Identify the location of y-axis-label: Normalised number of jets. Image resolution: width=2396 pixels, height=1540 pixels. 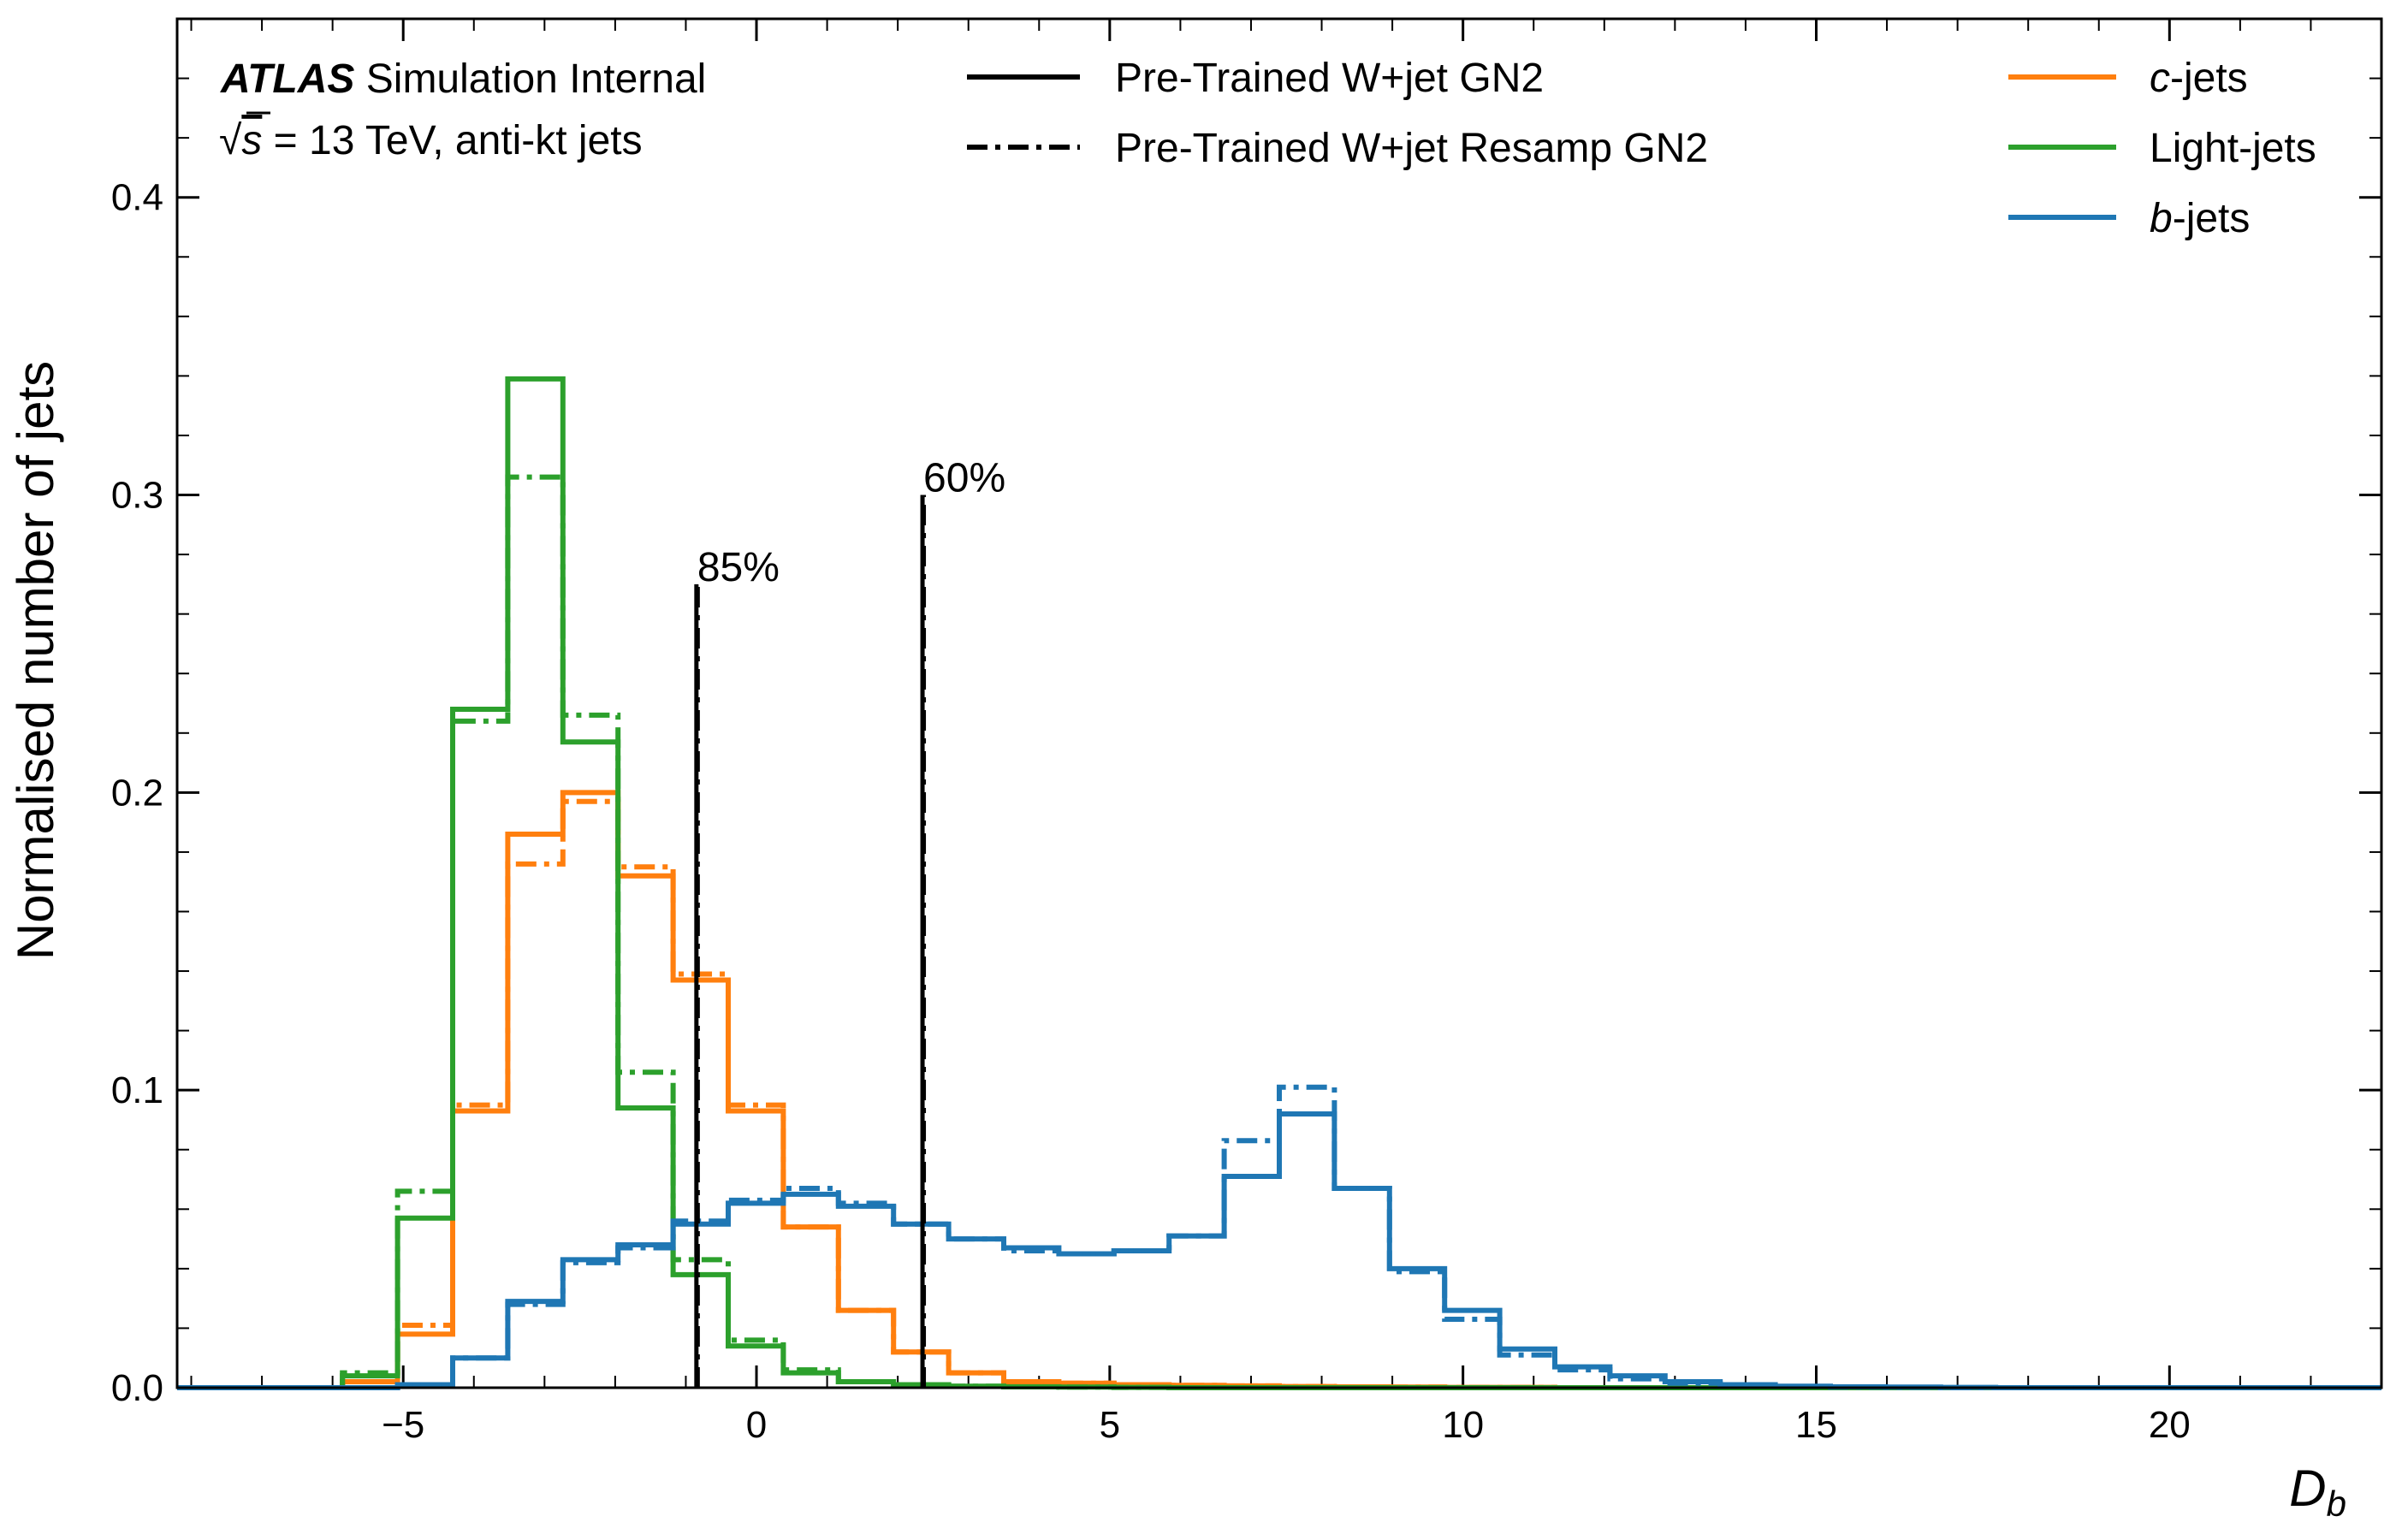
(35, 660).